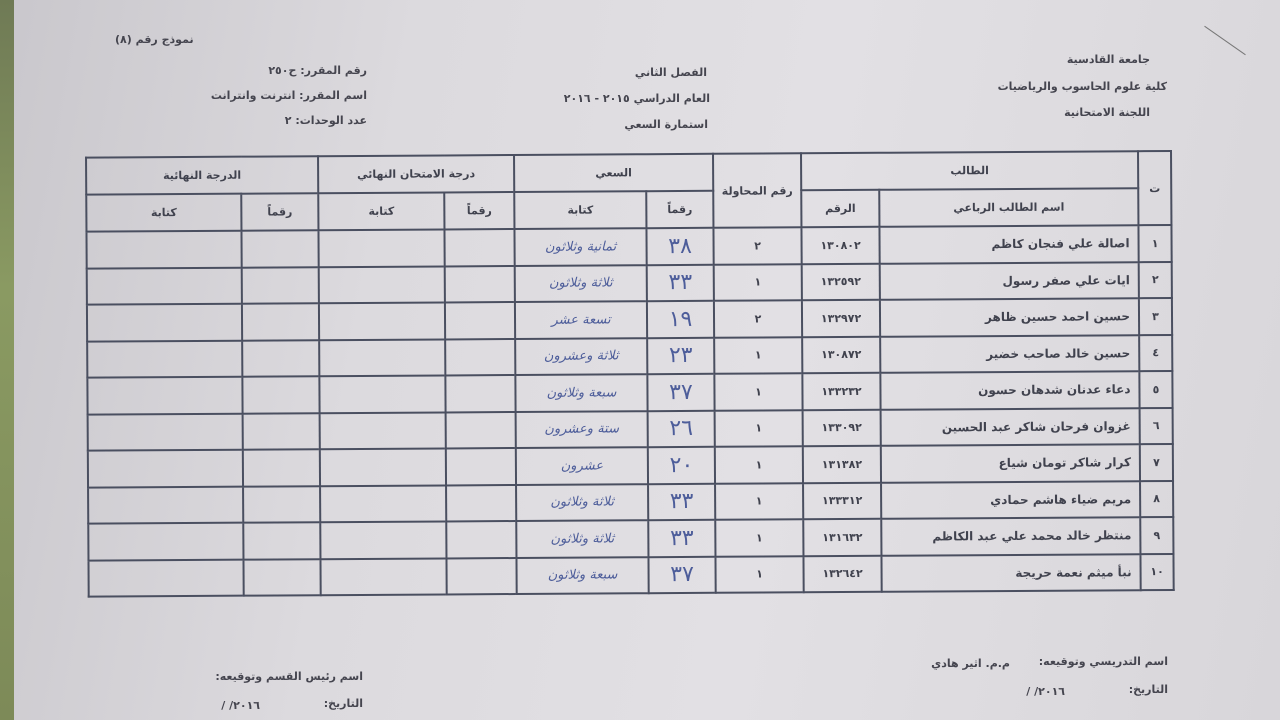 This screenshot has width=1280, height=720. I want to click on student-name: حسين احمد حسين ظاهر, so click(1009, 317).